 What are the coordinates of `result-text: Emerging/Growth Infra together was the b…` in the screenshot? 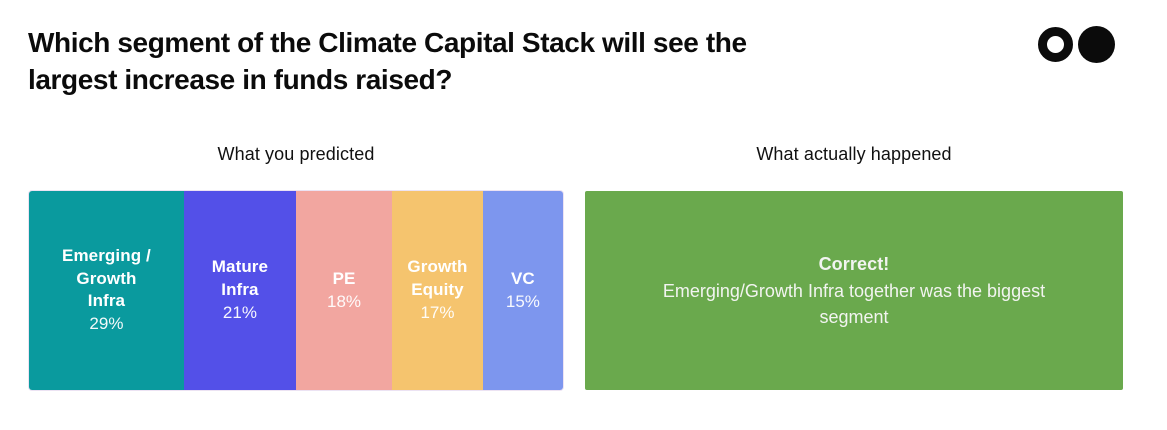 It's located at (854, 303).